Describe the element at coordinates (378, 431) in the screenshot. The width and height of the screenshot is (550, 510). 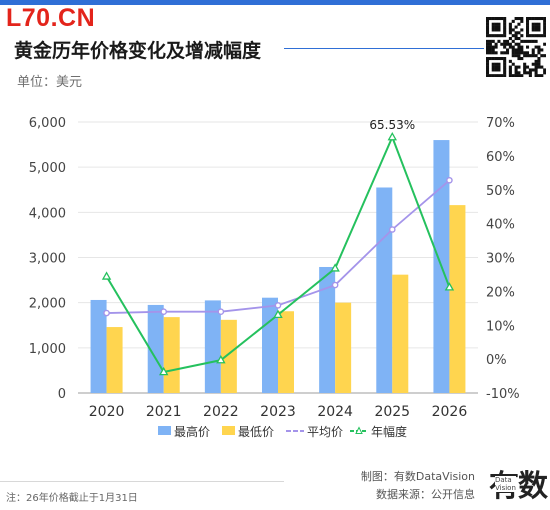
I see `legend-item: 年幅度` at that location.